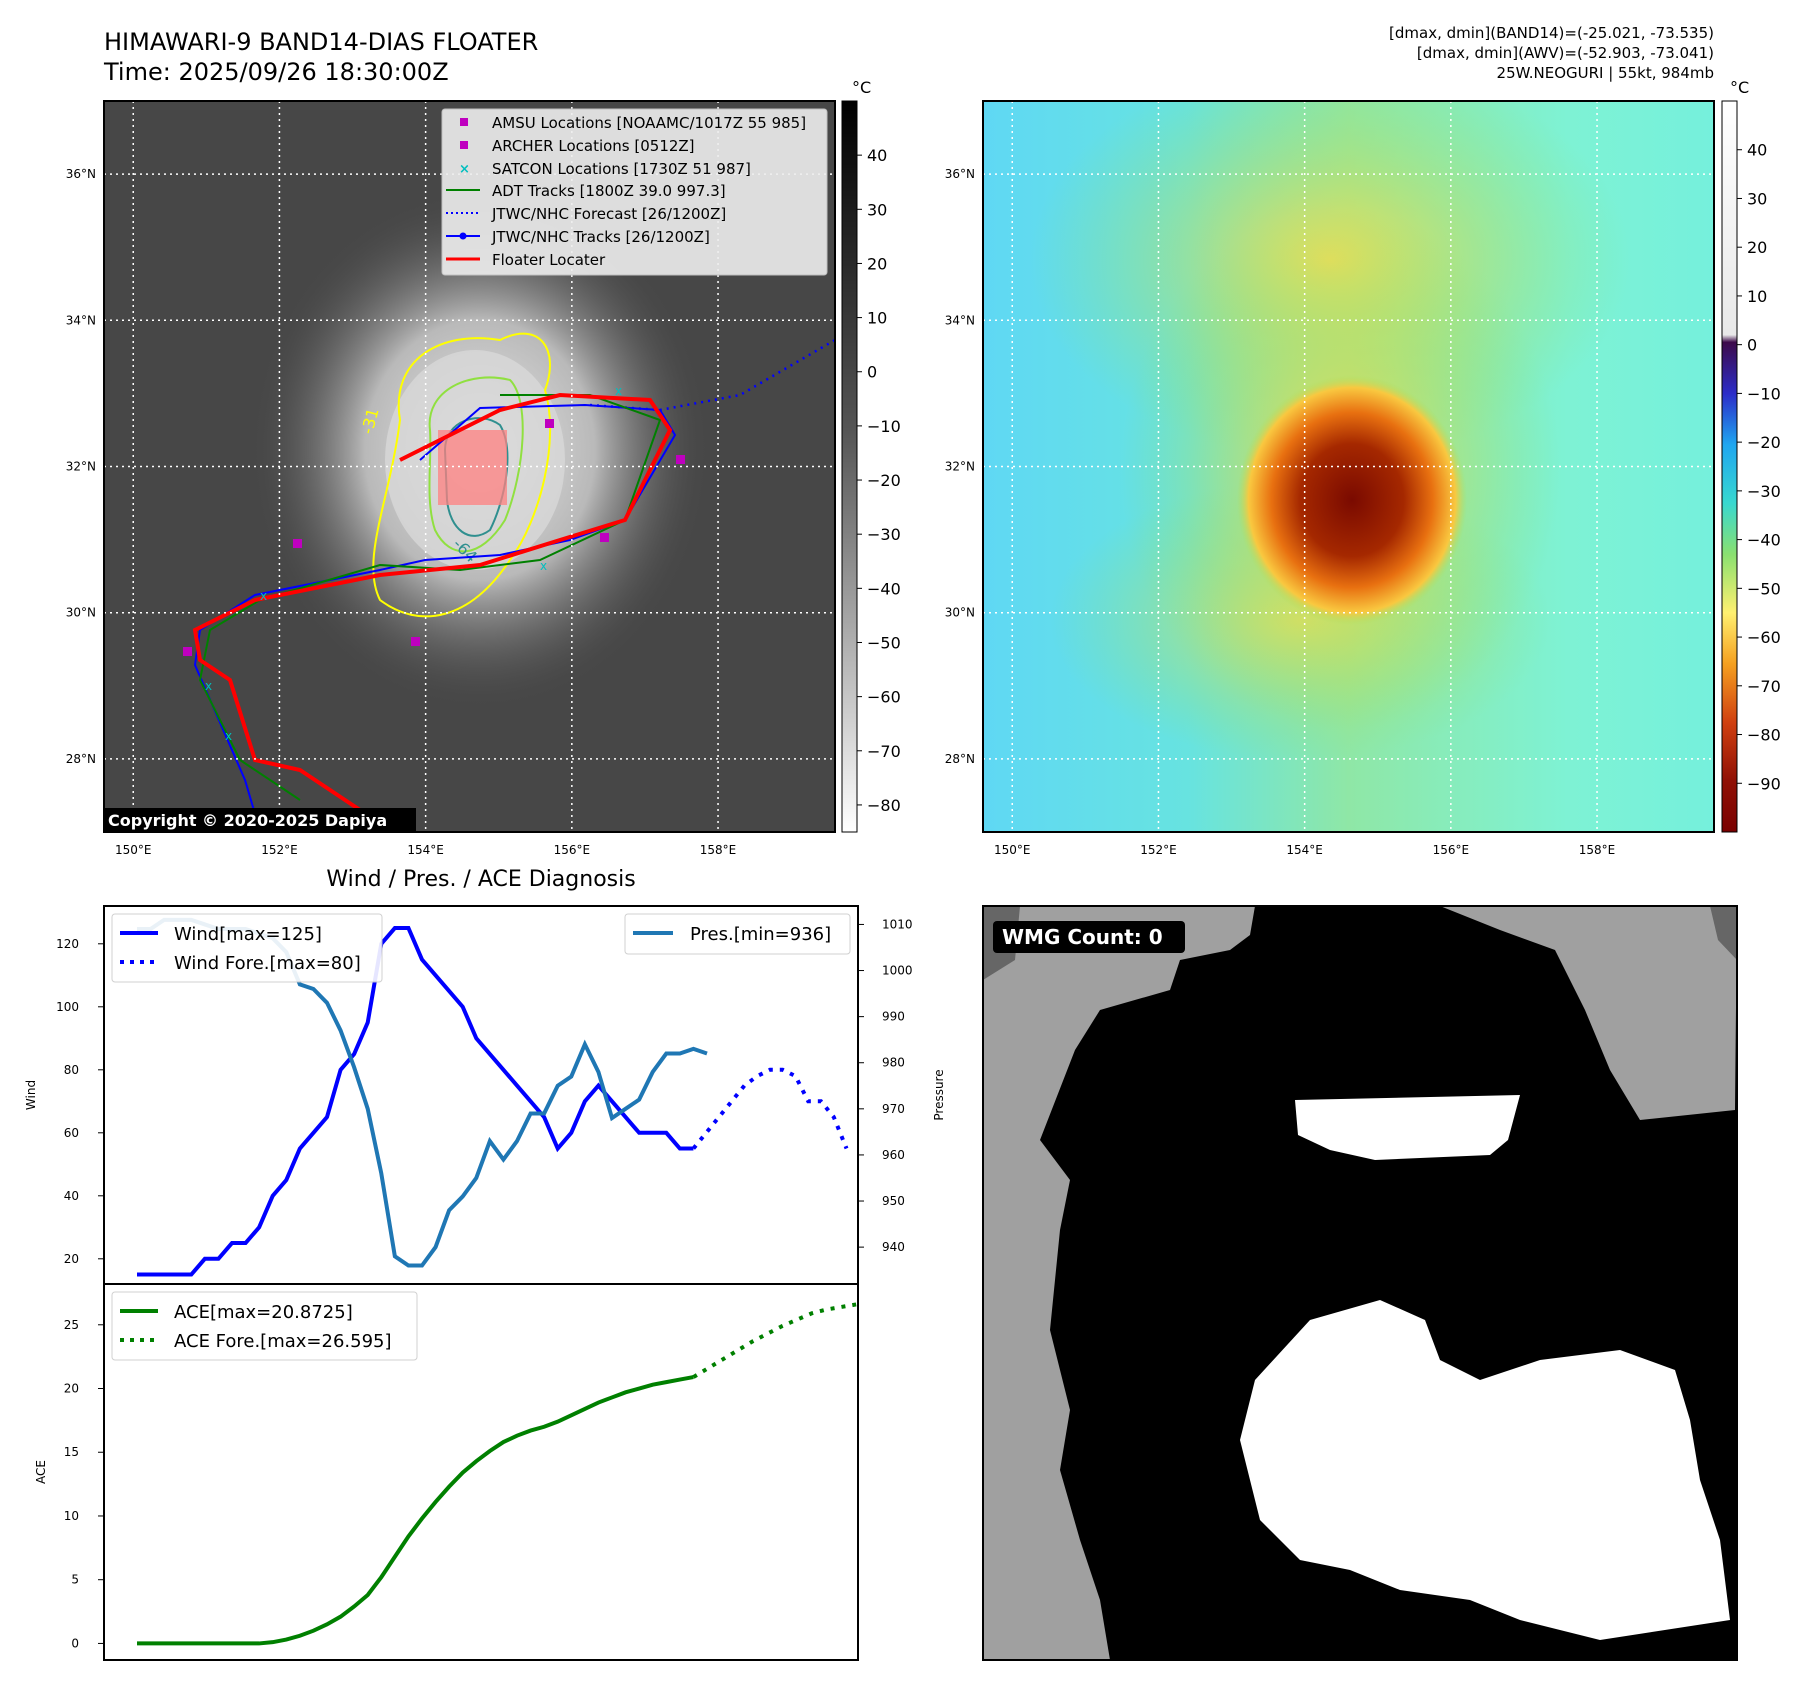 This screenshot has height=1690, width=1797. What do you see at coordinates (71, 1133) in the screenshot?
I see `wind-tick-label: 60` at bounding box center [71, 1133].